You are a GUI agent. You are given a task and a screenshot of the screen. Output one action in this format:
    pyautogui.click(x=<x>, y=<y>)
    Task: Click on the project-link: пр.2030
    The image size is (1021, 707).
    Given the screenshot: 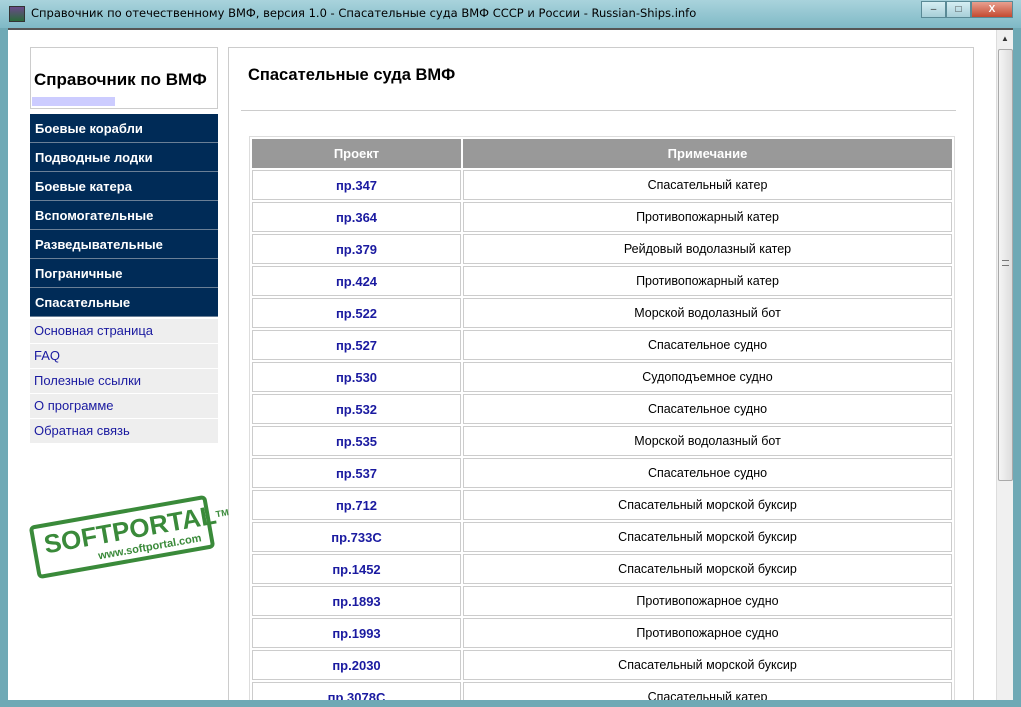 What is the action you would take?
    pyautogui.click(x=356, y=665)
    